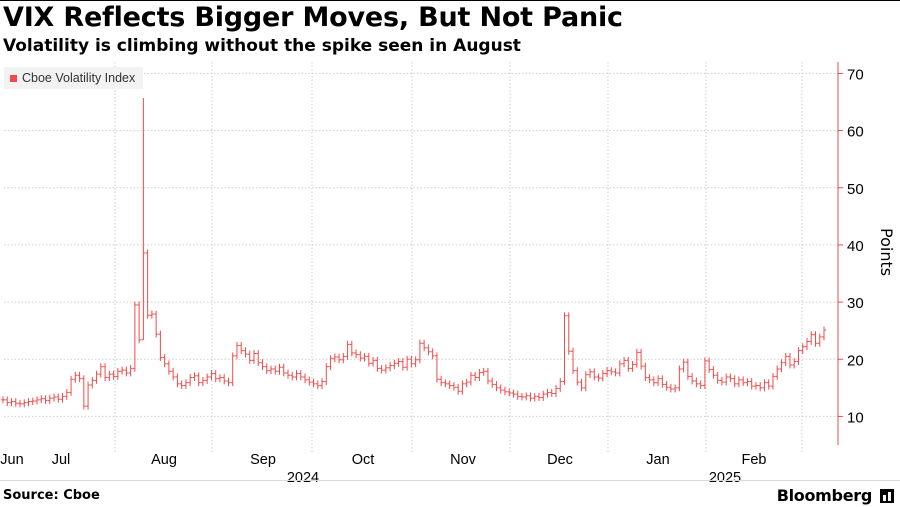 Image resolution: width=900 pixels, height=507 pixels. I want to click on y-tick-label: 10, so click(855, 417).